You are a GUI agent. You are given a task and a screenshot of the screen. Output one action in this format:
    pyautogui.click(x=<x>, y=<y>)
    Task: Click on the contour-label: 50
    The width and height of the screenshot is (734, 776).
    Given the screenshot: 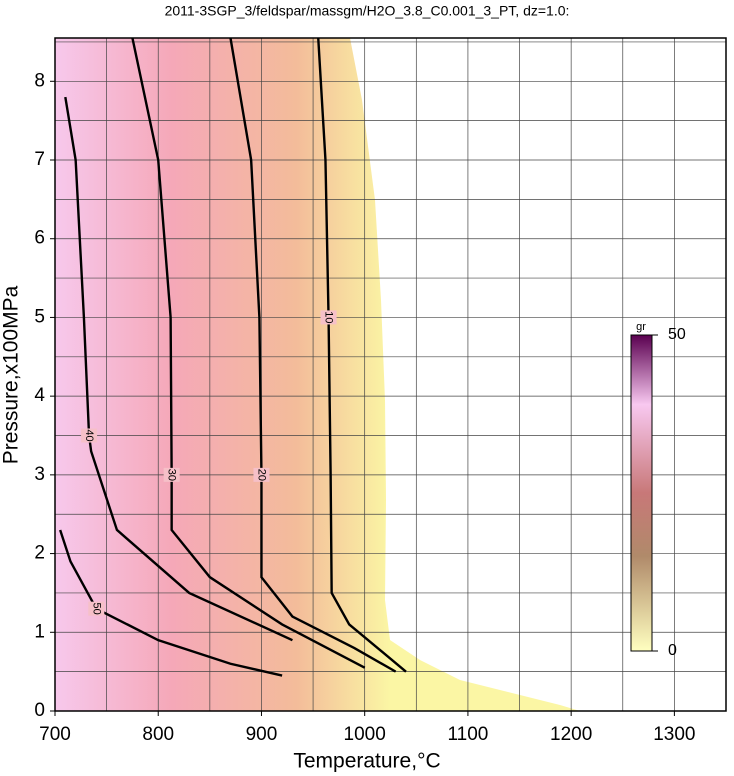 What is the action you would take?
    pyautogui.click(x=96, y=609)
    